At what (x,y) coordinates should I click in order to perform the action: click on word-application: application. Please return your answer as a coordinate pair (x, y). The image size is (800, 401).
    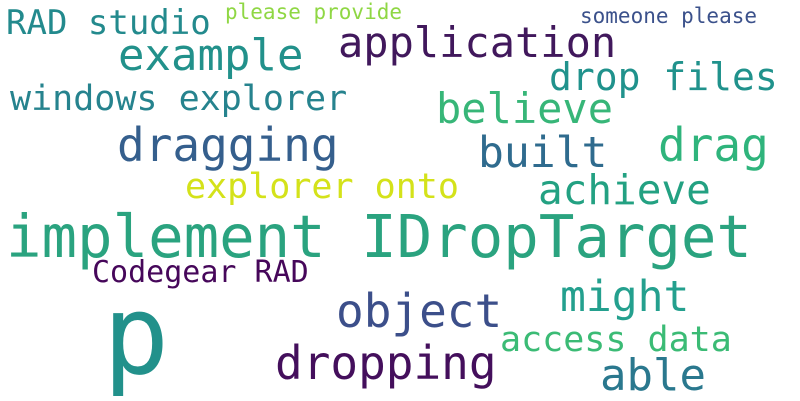
    Looking at the image, I should click on (477, 42).